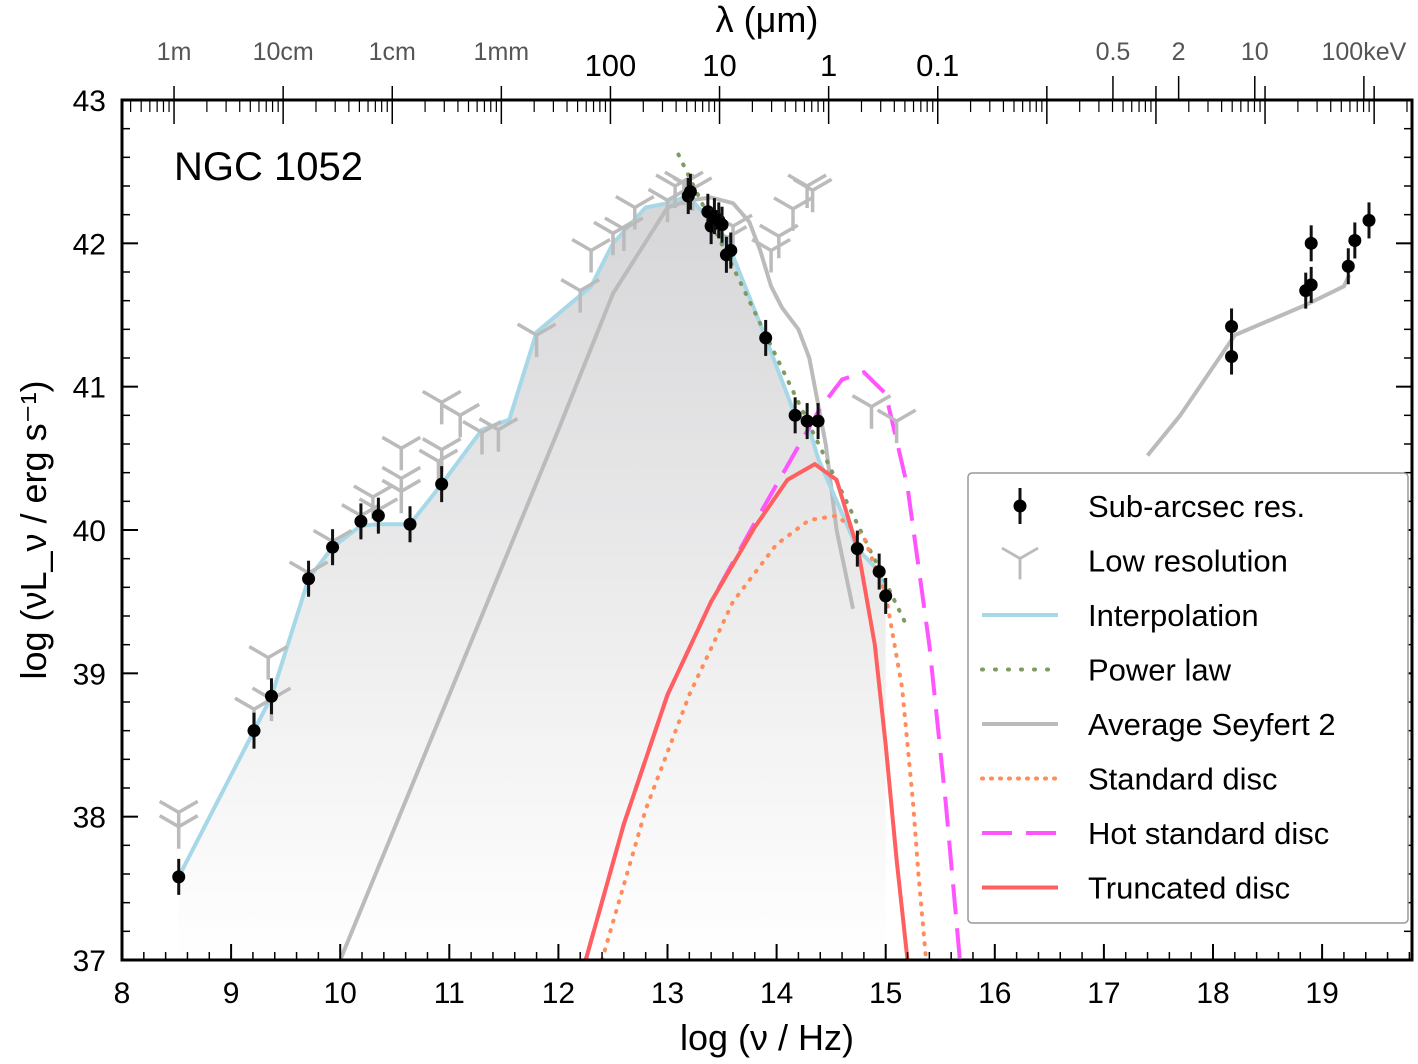 This screenshot has height=1064, width=1418. Describe the element at coordinates (1208, 833) in the screenshot. I see `legend-label: Hot standard disc` at that location.